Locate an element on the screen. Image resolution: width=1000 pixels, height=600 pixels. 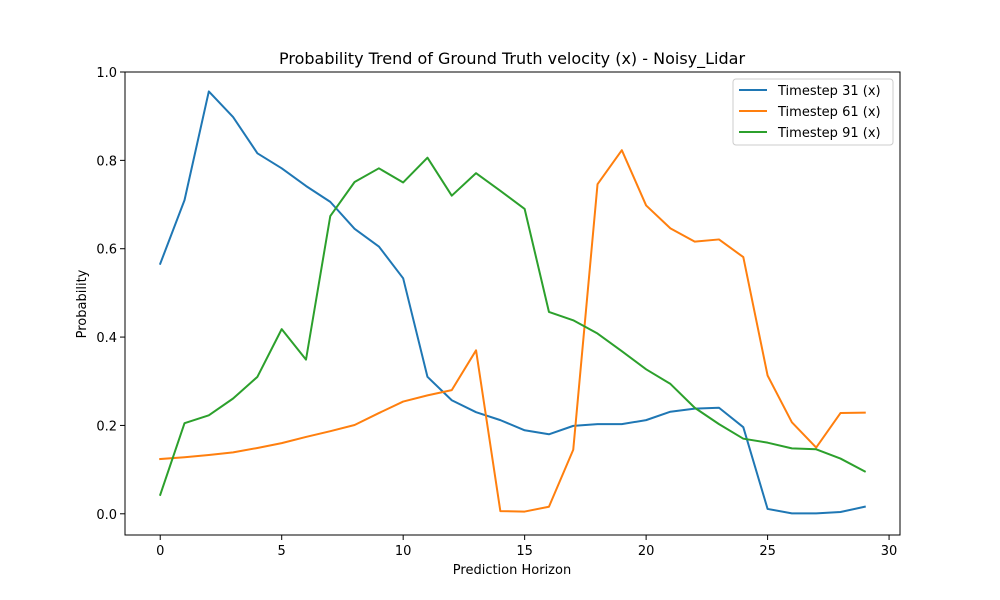
y-tick-label: 0.6 is located at coordinates (106, 250).